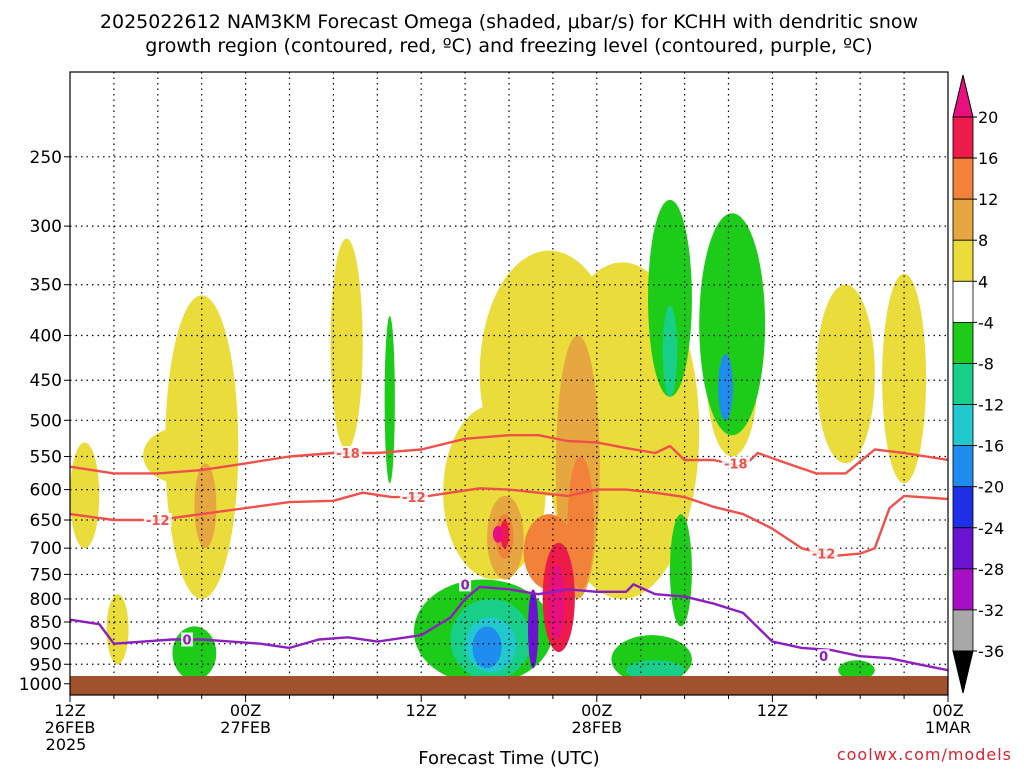 The width and height of the screenshot is (1024, 768). I want to click on colorbar-label: -20, so click(991, 487).